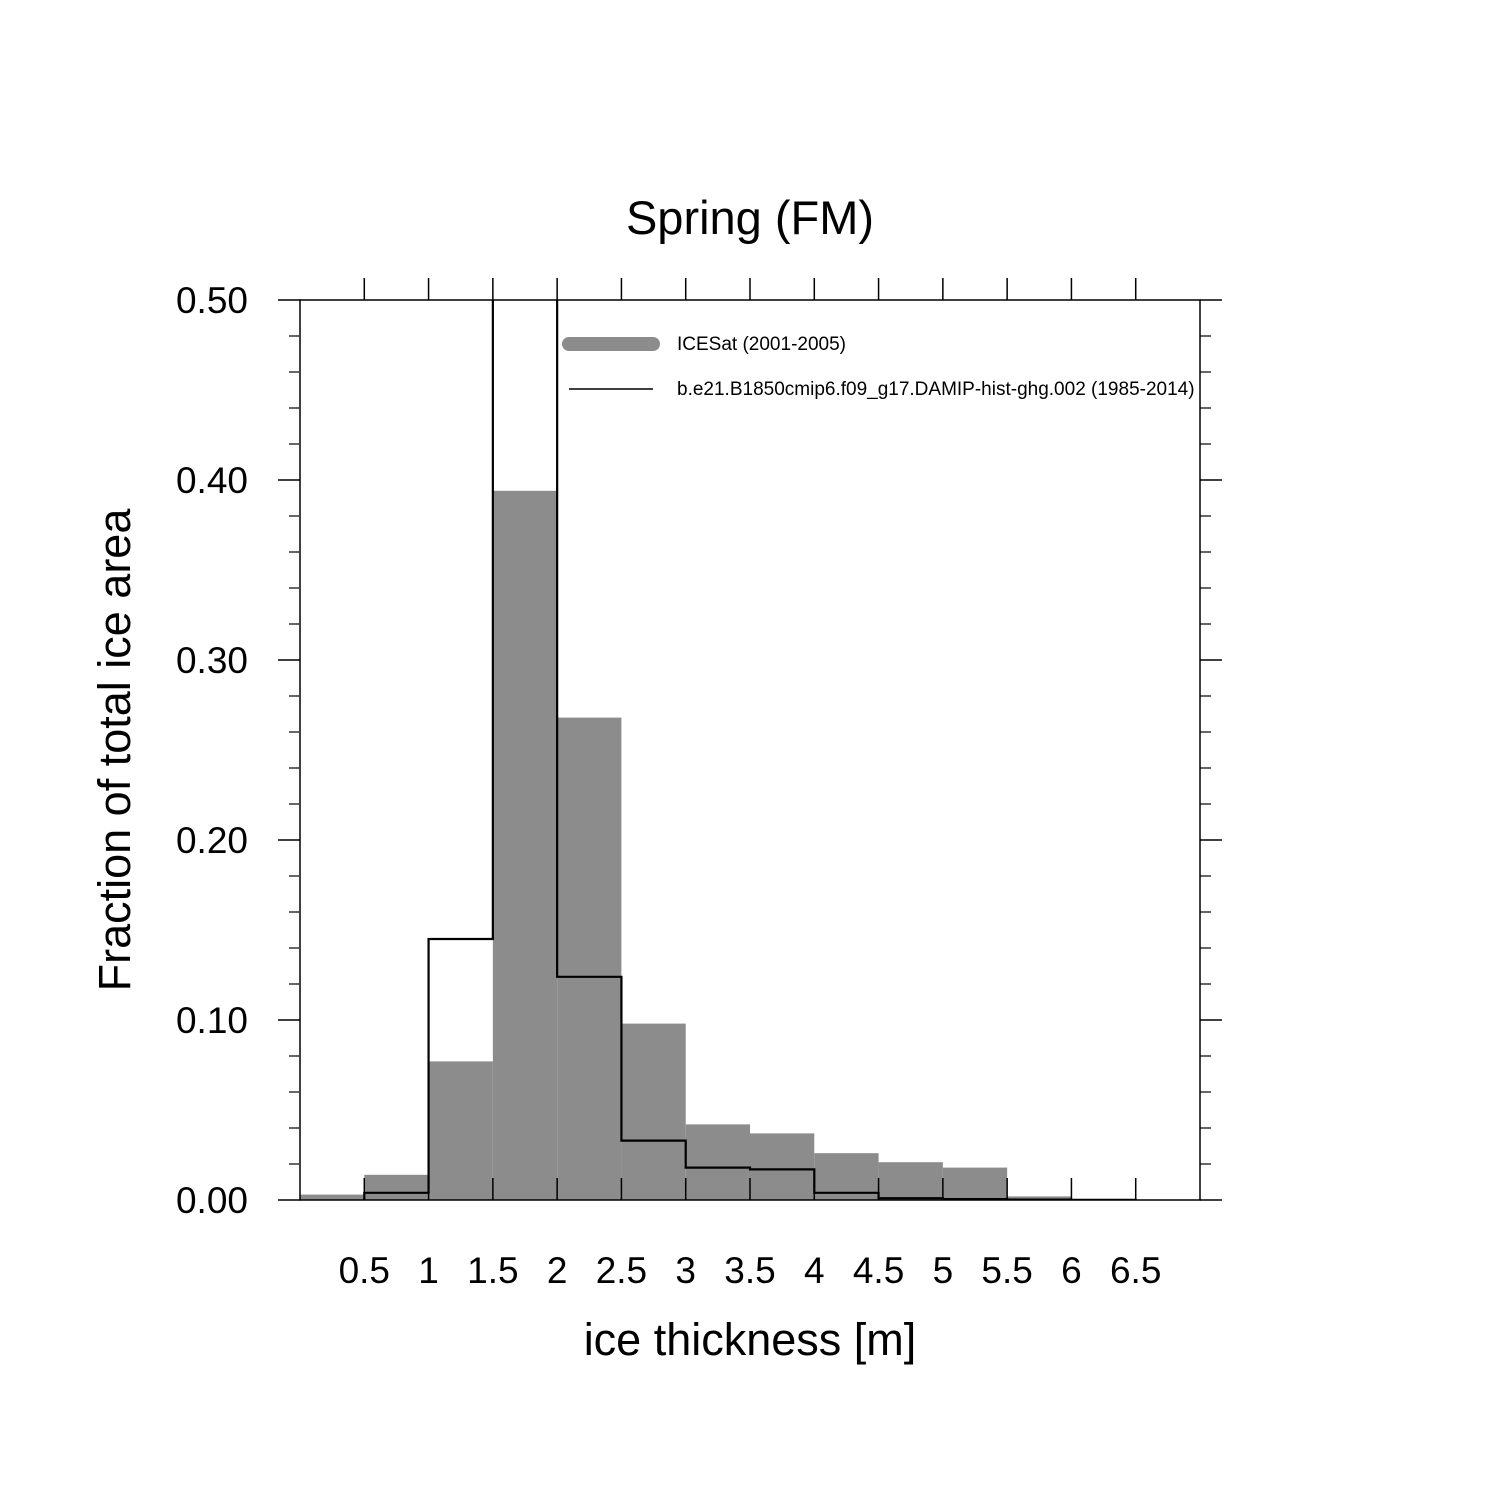 The width and height of the screenshot is (1500, 1500). Describe the element at coordinates (114, 750) in the screenshot. I see `y-axis-label: Fraction of total ice area` at that location.